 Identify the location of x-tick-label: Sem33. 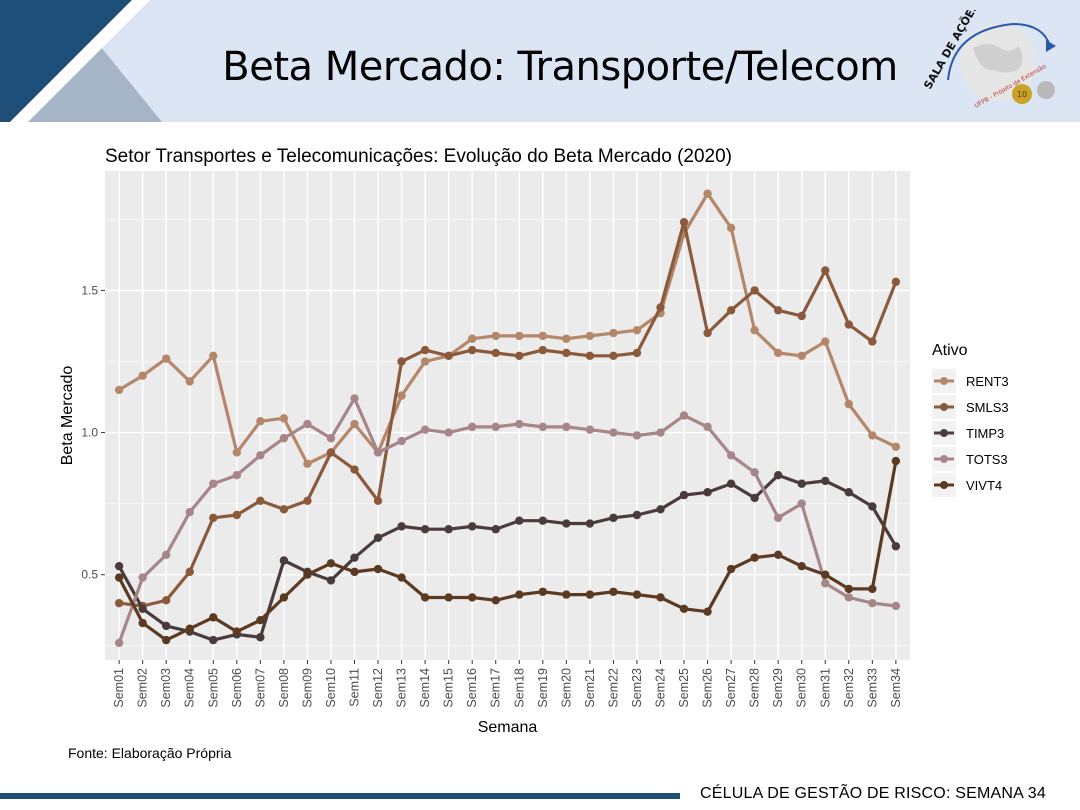
(872, 688).